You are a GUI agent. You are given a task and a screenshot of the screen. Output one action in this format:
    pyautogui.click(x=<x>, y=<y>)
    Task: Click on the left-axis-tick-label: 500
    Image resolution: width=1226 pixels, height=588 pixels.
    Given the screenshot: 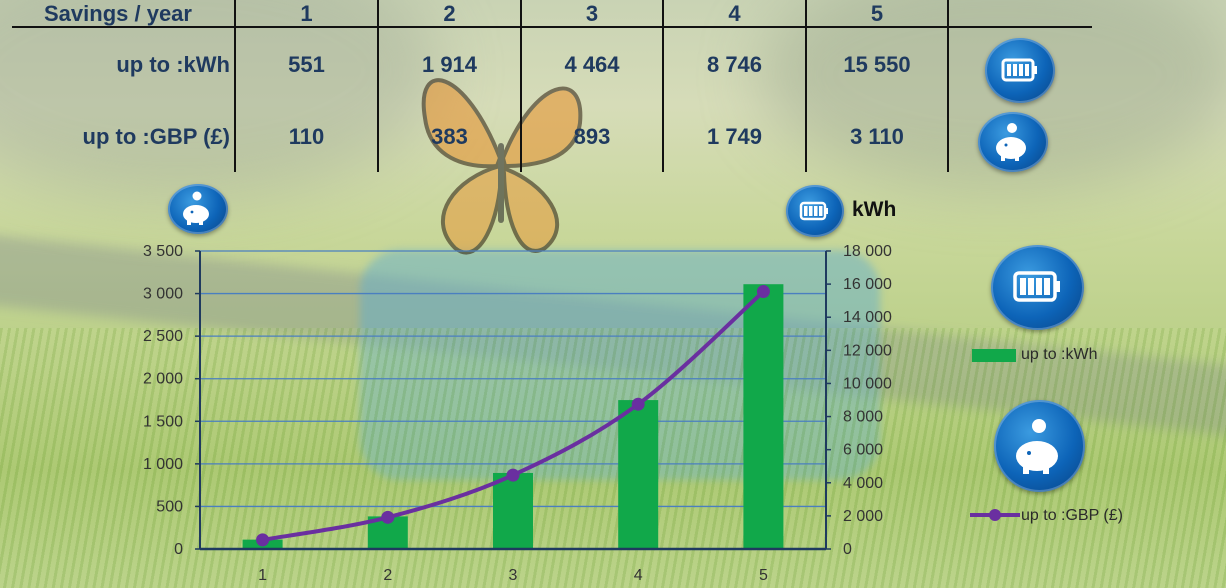 What is the action you would take?
    pyautogui.click(x=169, y=506)
    